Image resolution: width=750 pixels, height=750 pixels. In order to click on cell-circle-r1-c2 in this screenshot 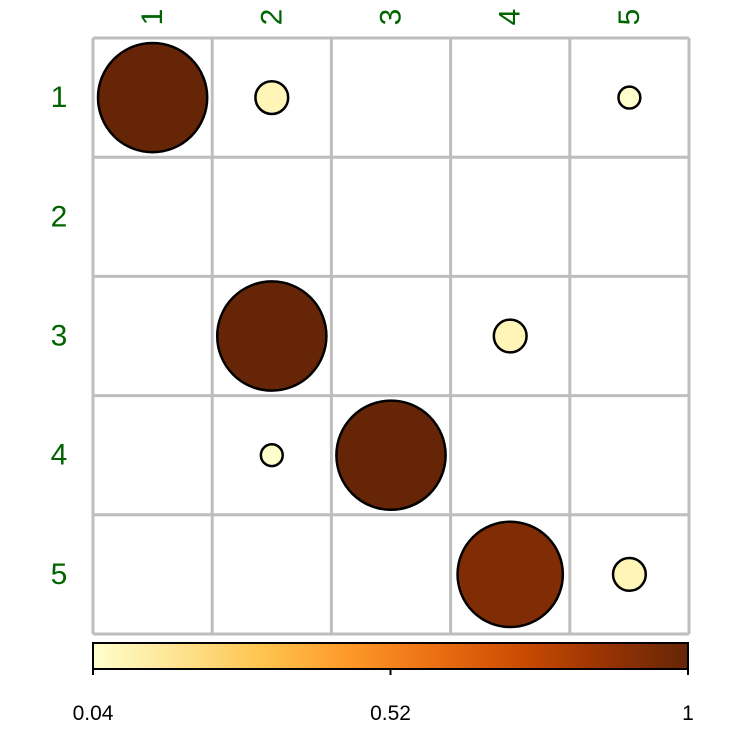, I will do `click(271, 97)`.